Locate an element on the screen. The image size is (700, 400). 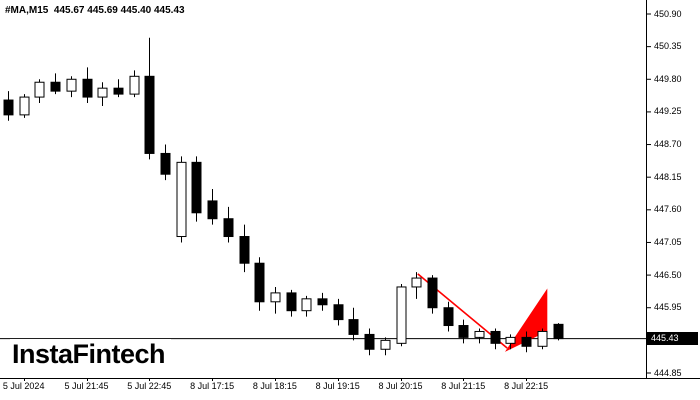
time-axis-label: 8 Jul 20:15 is located at coordinates (400, 386).